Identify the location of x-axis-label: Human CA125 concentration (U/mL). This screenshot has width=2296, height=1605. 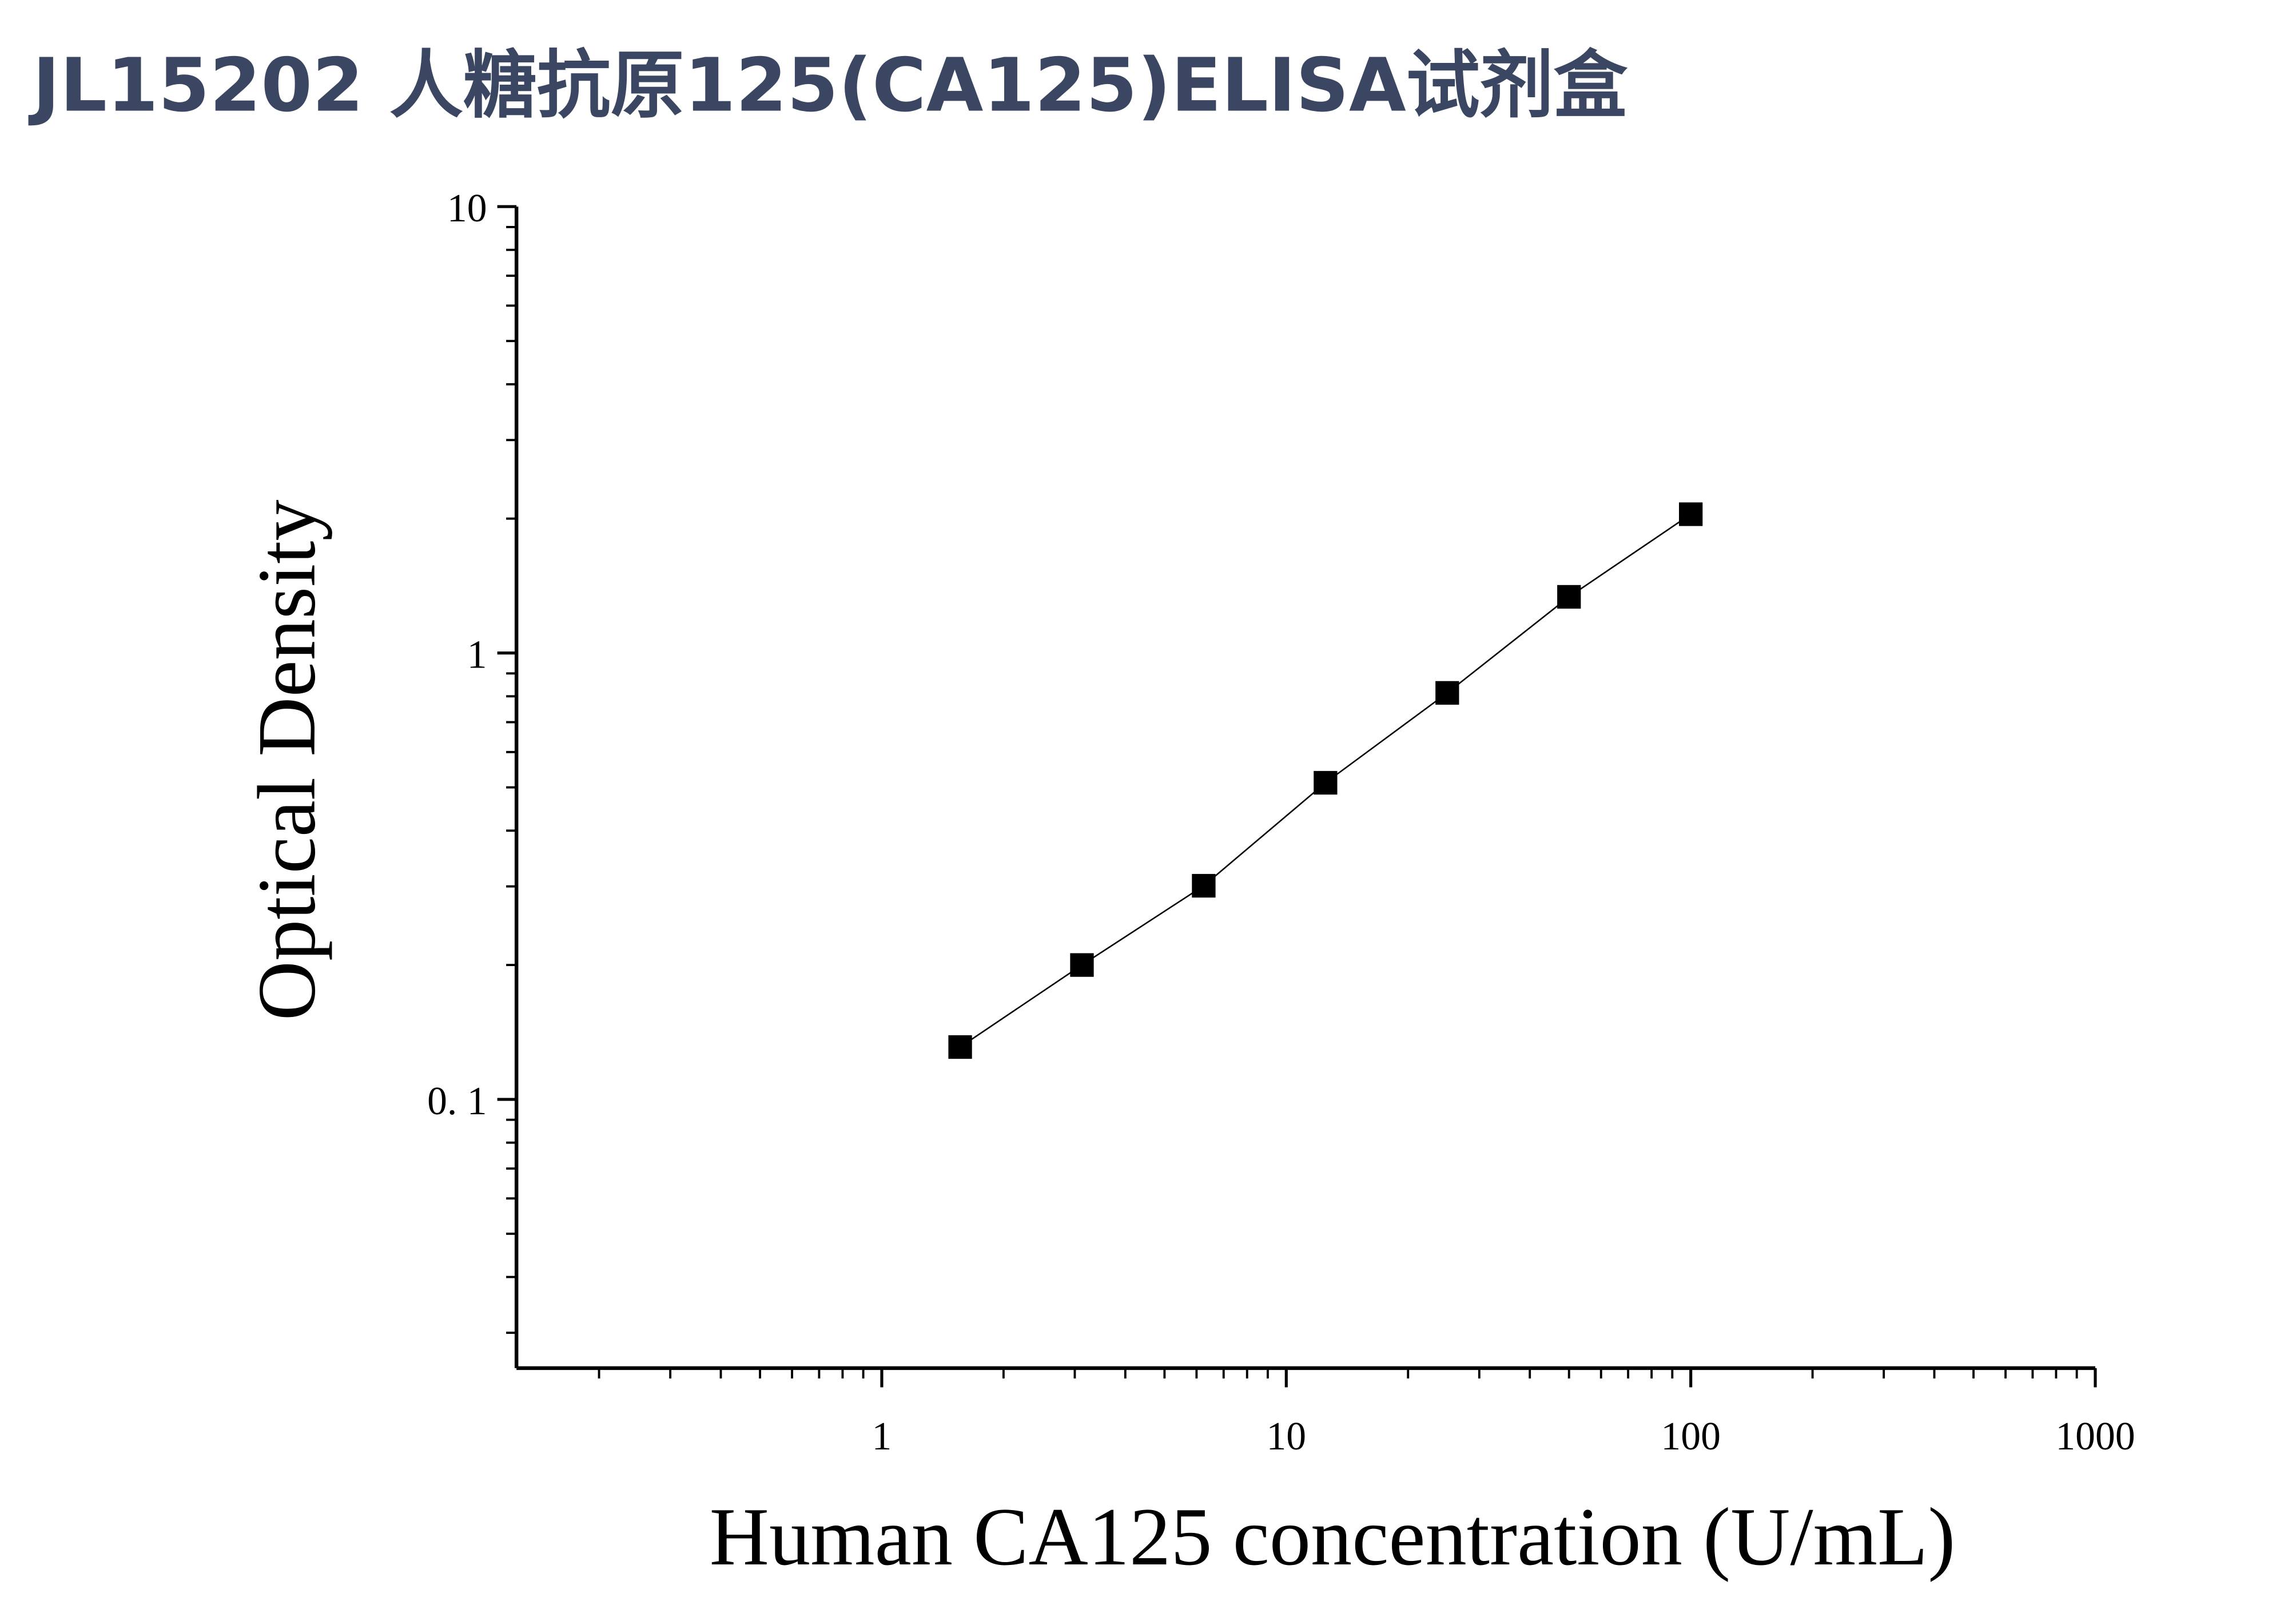
(1333, 1537).